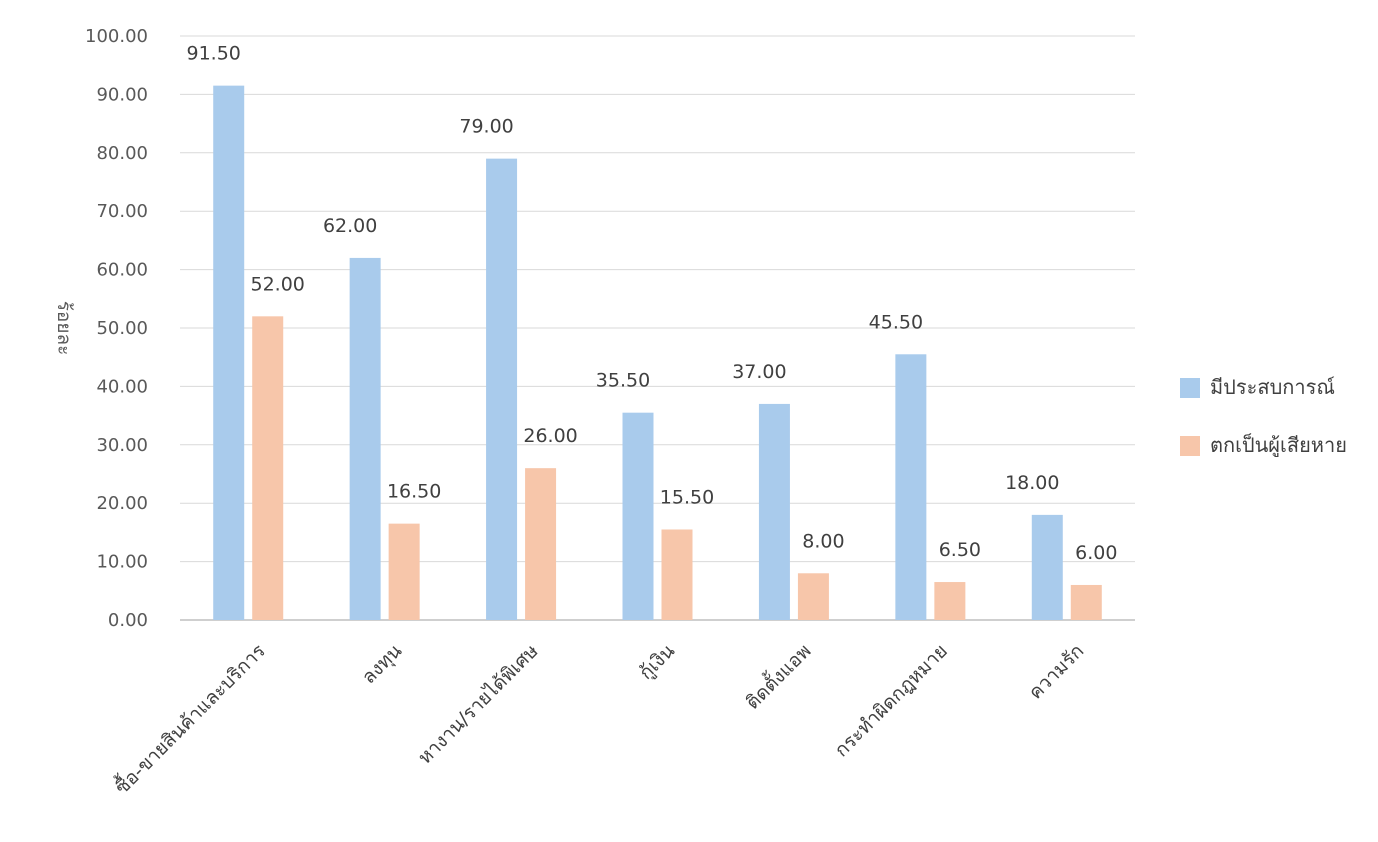  I want to click on y-tick-label: 20.00, so click(122, 503).